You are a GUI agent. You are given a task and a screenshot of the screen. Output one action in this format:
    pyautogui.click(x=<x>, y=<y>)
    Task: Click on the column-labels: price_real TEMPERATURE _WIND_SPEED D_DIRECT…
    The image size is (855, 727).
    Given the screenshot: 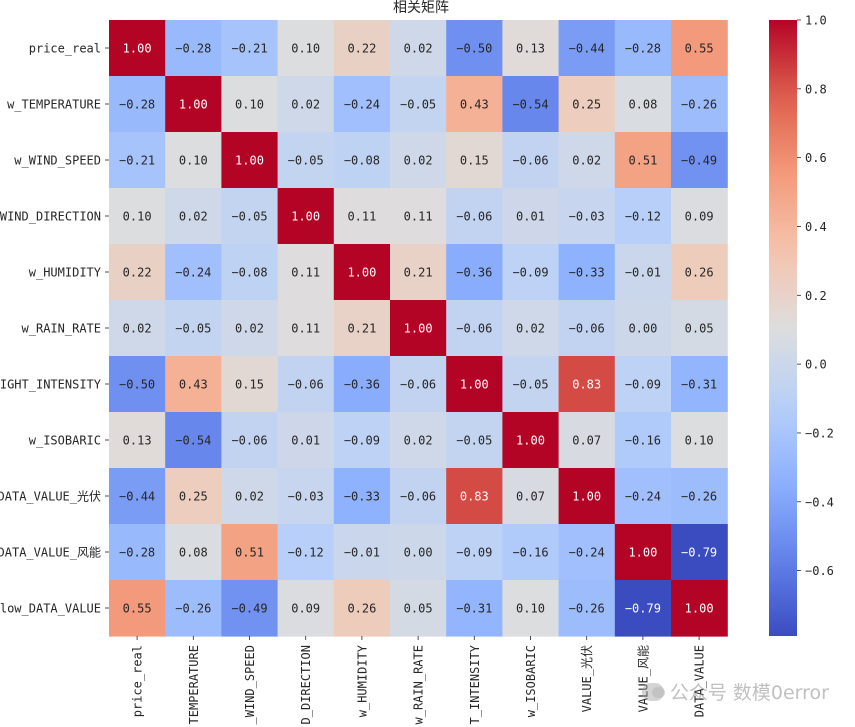 What is the action you would take?
    pyautogui.click(x=419, y=680)
    